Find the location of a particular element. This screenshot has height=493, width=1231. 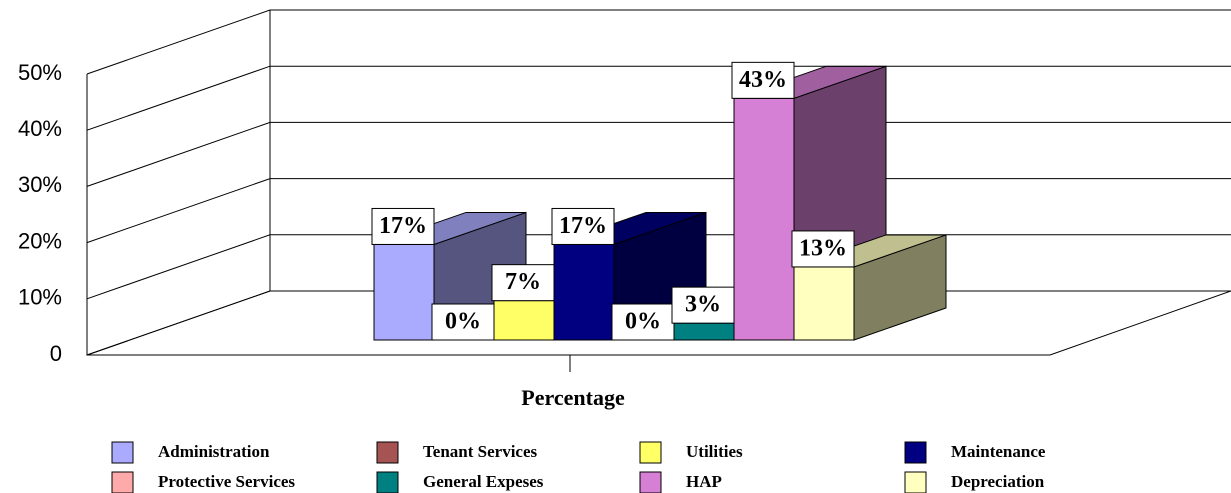

y-tick-label: 30% is located at coordinates (40, 184).